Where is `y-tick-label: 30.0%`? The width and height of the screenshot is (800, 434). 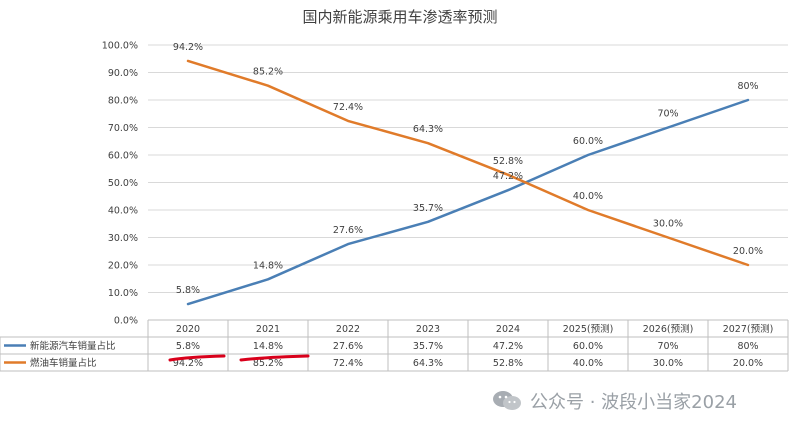 y-tick-label: 30.0% is located at coordinates (123, 238).